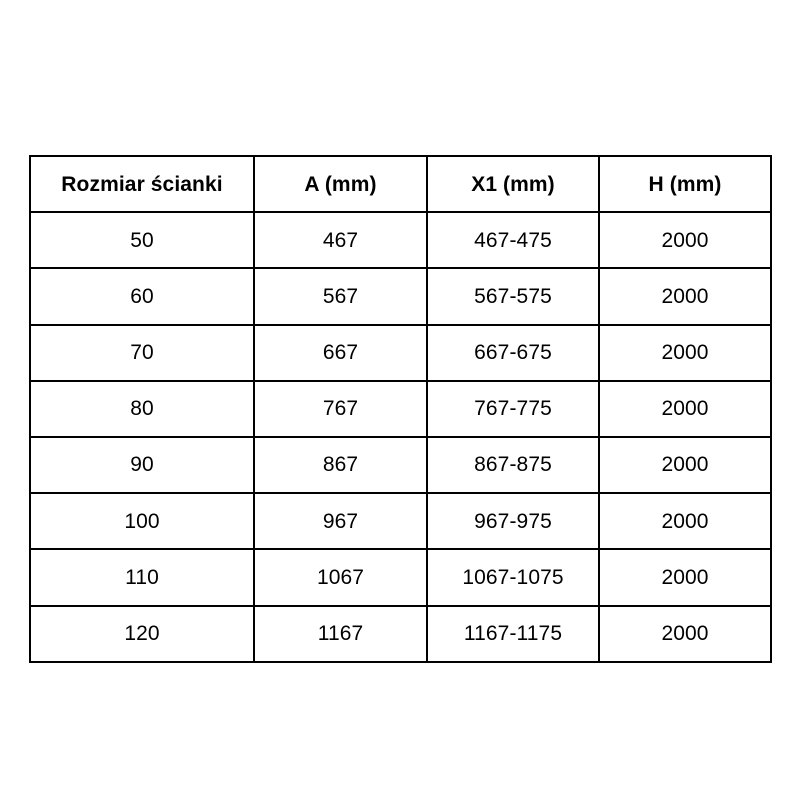 The image size is (800, 800). I want to click on cell-x1: 667-675, so click(513, 352).